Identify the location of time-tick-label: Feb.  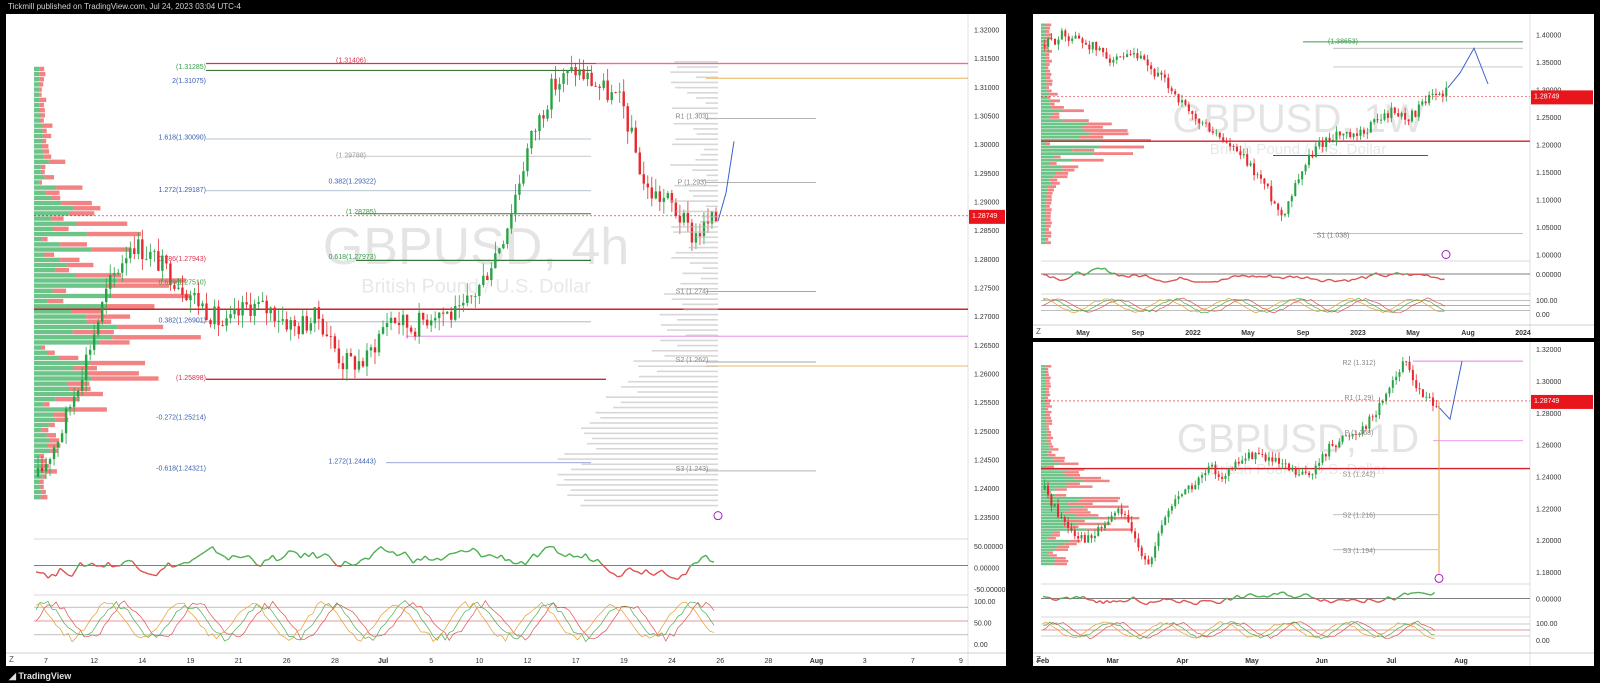
(1043, 661).